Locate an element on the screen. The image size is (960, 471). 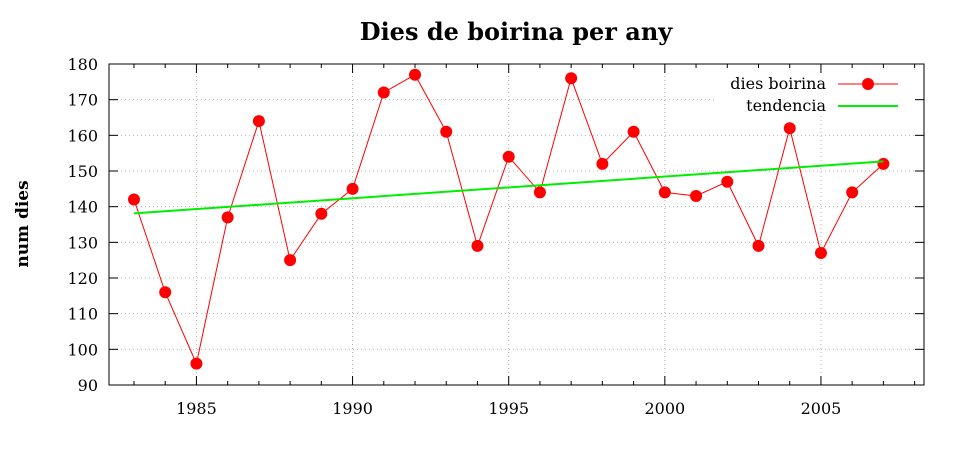
y-tick-label: 100 is located at coordinates (82, 349).